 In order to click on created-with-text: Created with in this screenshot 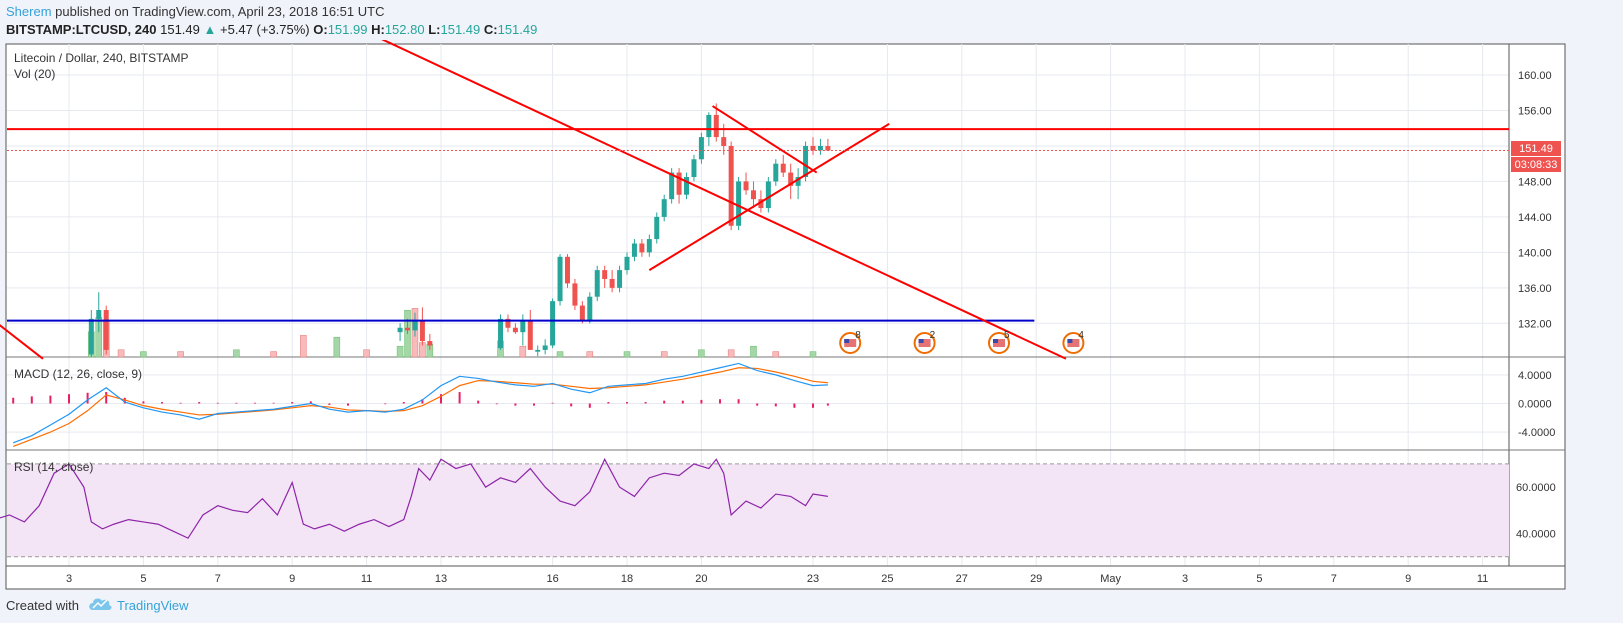, I will do `click(42, 605)`.